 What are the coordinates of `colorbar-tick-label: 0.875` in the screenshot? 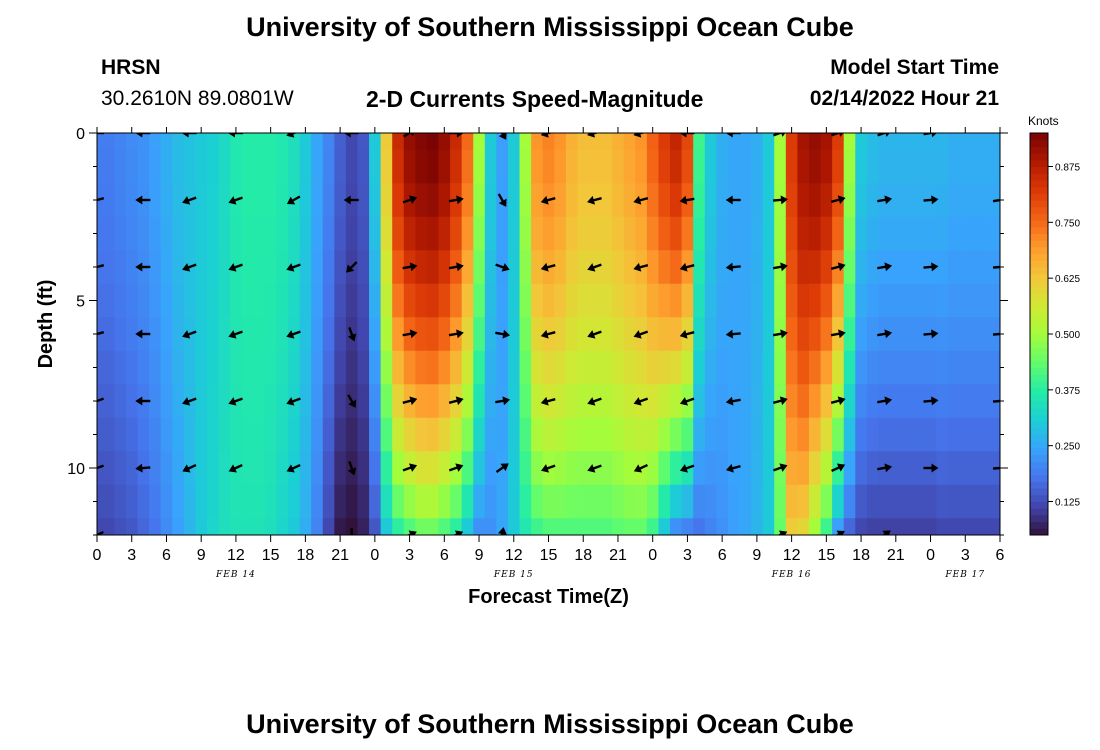 It's located at (1067, 168).